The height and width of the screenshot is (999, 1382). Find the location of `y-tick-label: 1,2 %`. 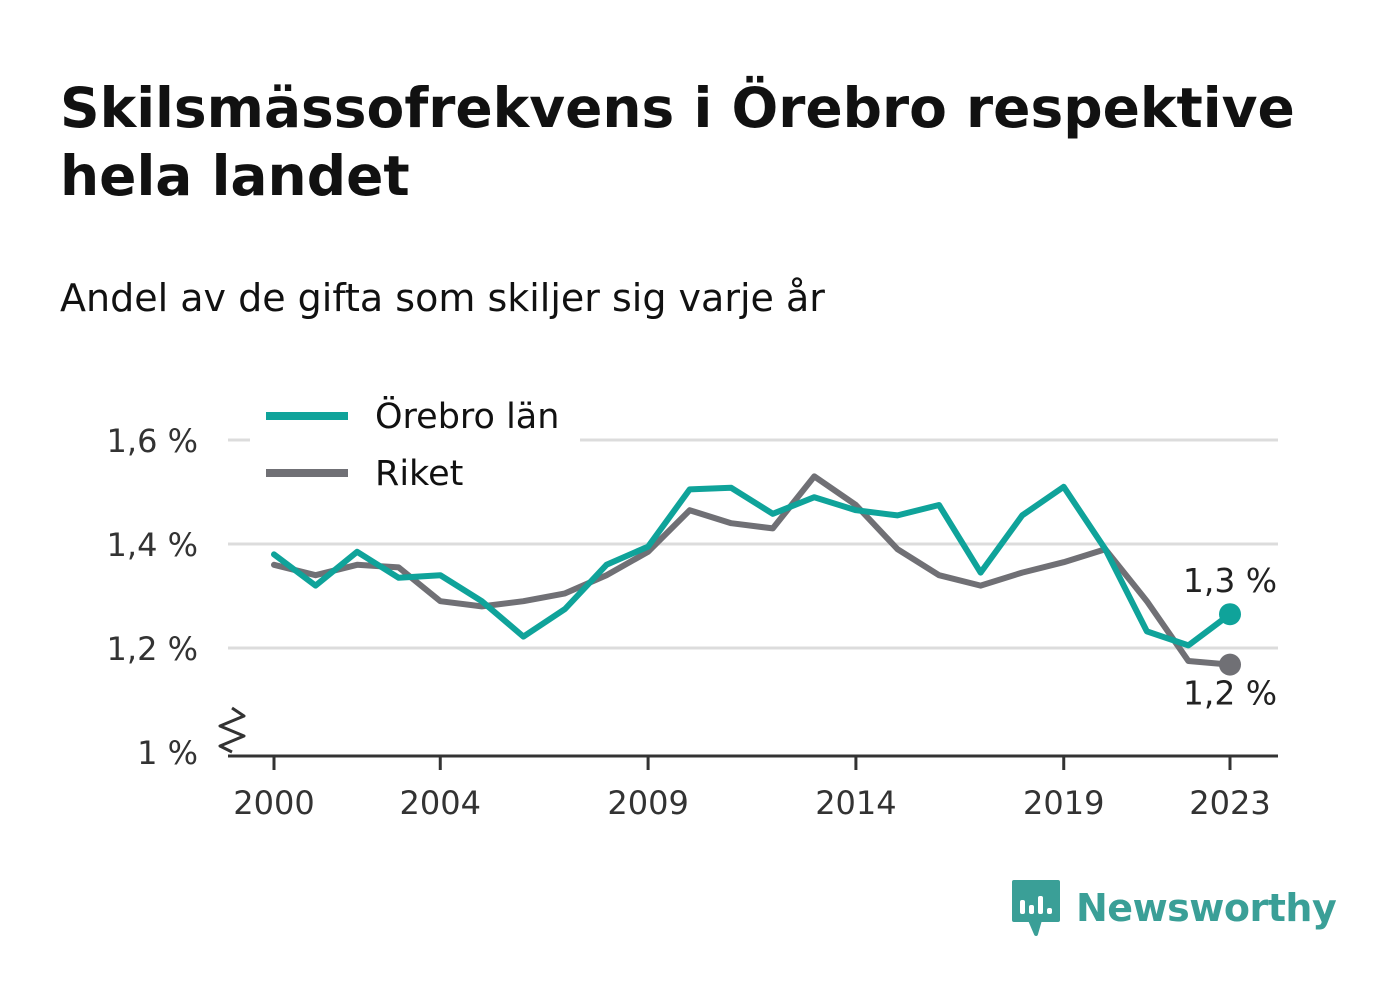

y-tick-label: 1,2 % is located at coordinates (152, 649).